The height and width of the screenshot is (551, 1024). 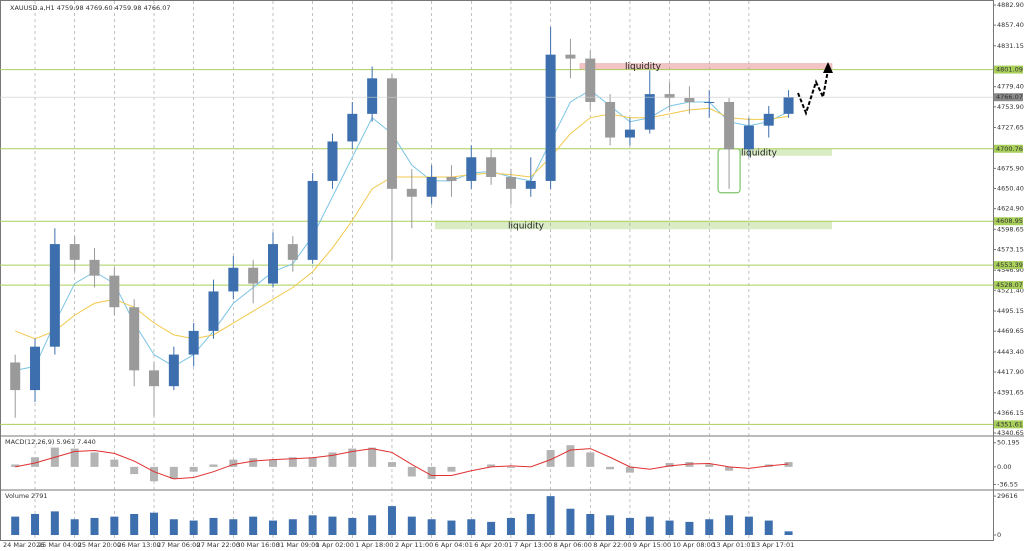 I want to click on x-tick-label: 1 Apr 02:00, so click(x=335, y=545).